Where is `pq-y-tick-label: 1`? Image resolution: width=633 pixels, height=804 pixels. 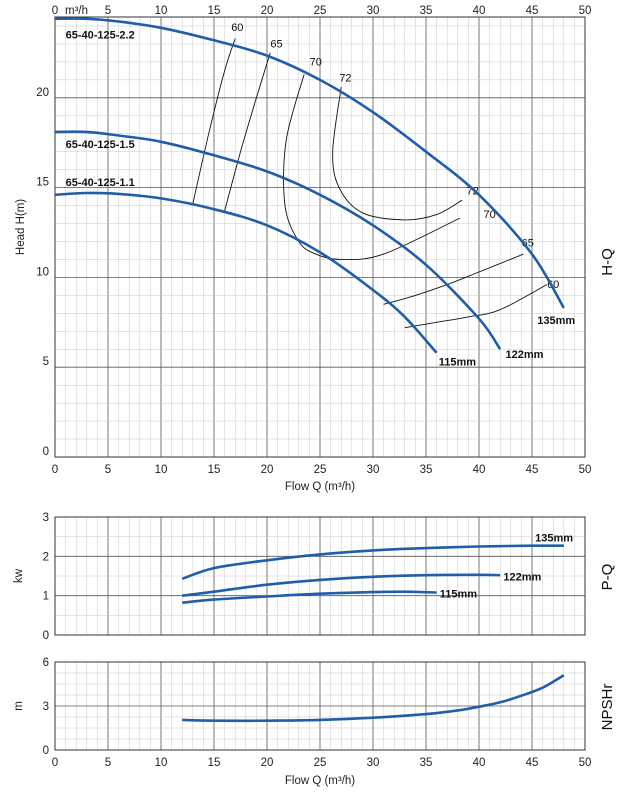
pq-y-tick-label: 1 is located at coordinates (46, 597).